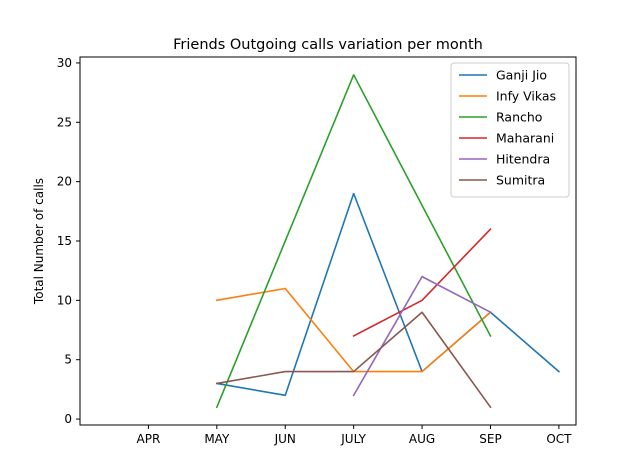 The height and width of the screenshot is (476, 640). What do you see at coordinates (149, 439) in the screenshot?
I see `x-tick-label: APR` at bounding box center [149, 439].